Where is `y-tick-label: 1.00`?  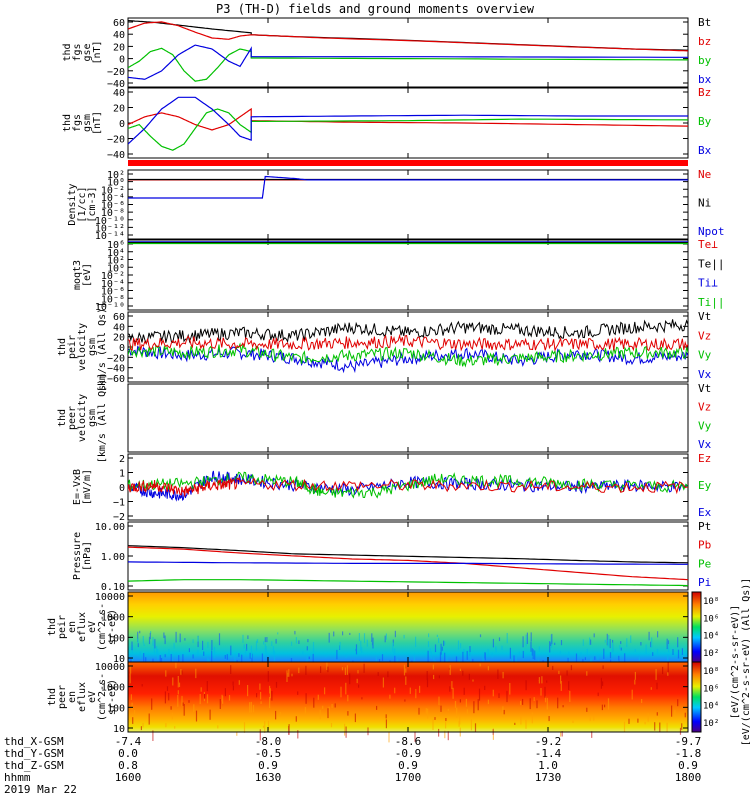
y-tick-label: 1.00 is located at coordinates (113, 557).